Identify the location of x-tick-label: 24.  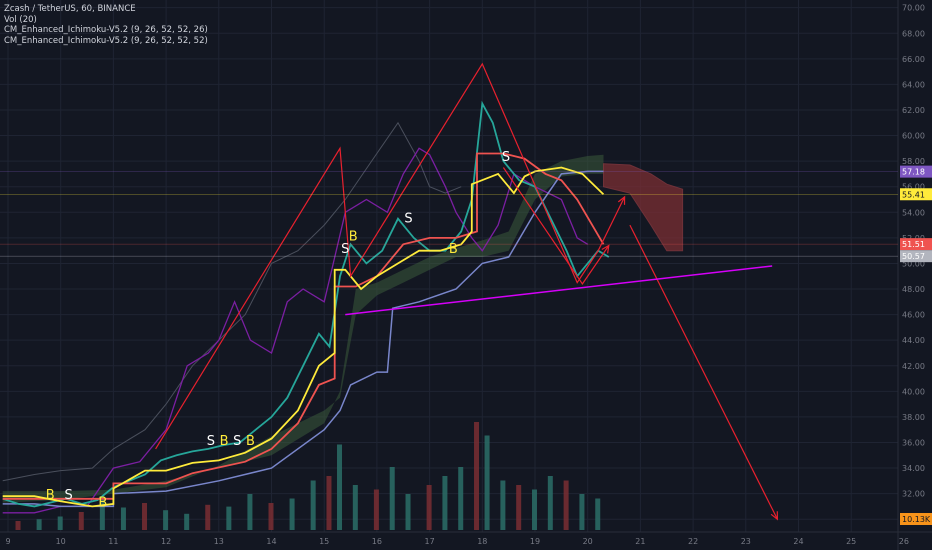
(798, 541).